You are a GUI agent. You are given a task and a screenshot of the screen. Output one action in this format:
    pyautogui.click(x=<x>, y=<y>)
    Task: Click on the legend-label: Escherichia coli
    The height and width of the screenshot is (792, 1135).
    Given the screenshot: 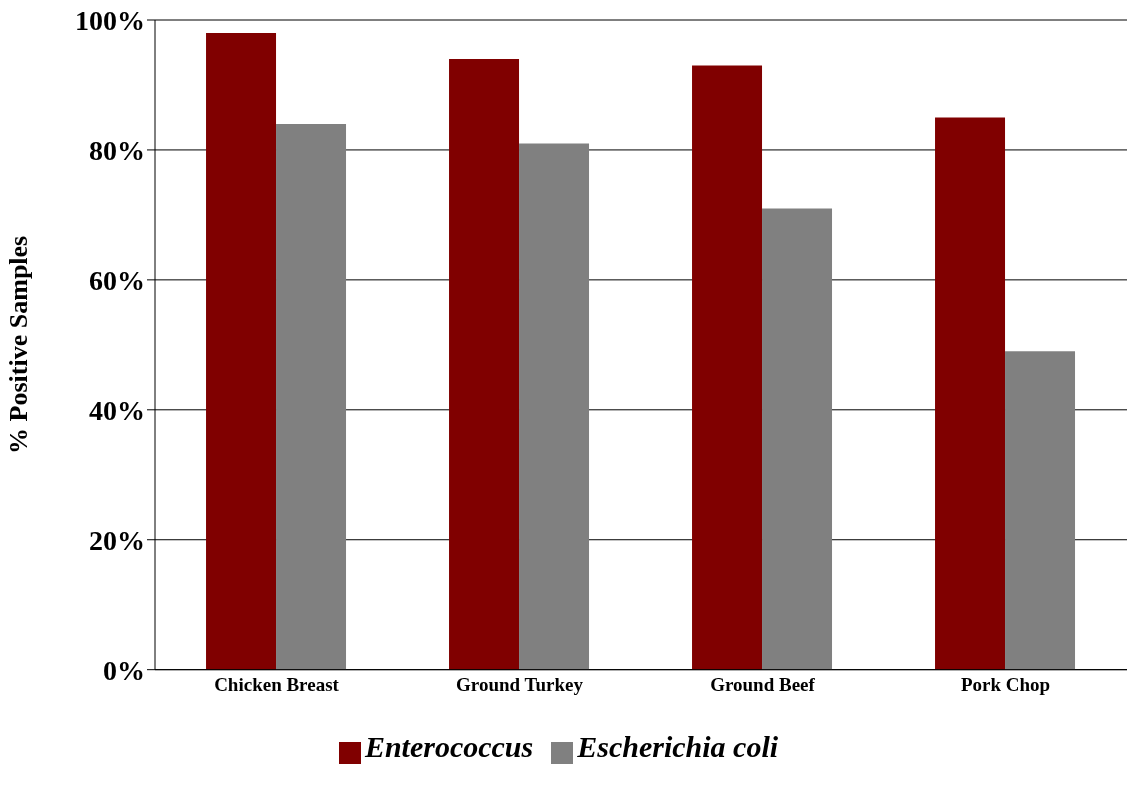 What is the action you would take?
    pyautogui.click(x=678, y=746)
    